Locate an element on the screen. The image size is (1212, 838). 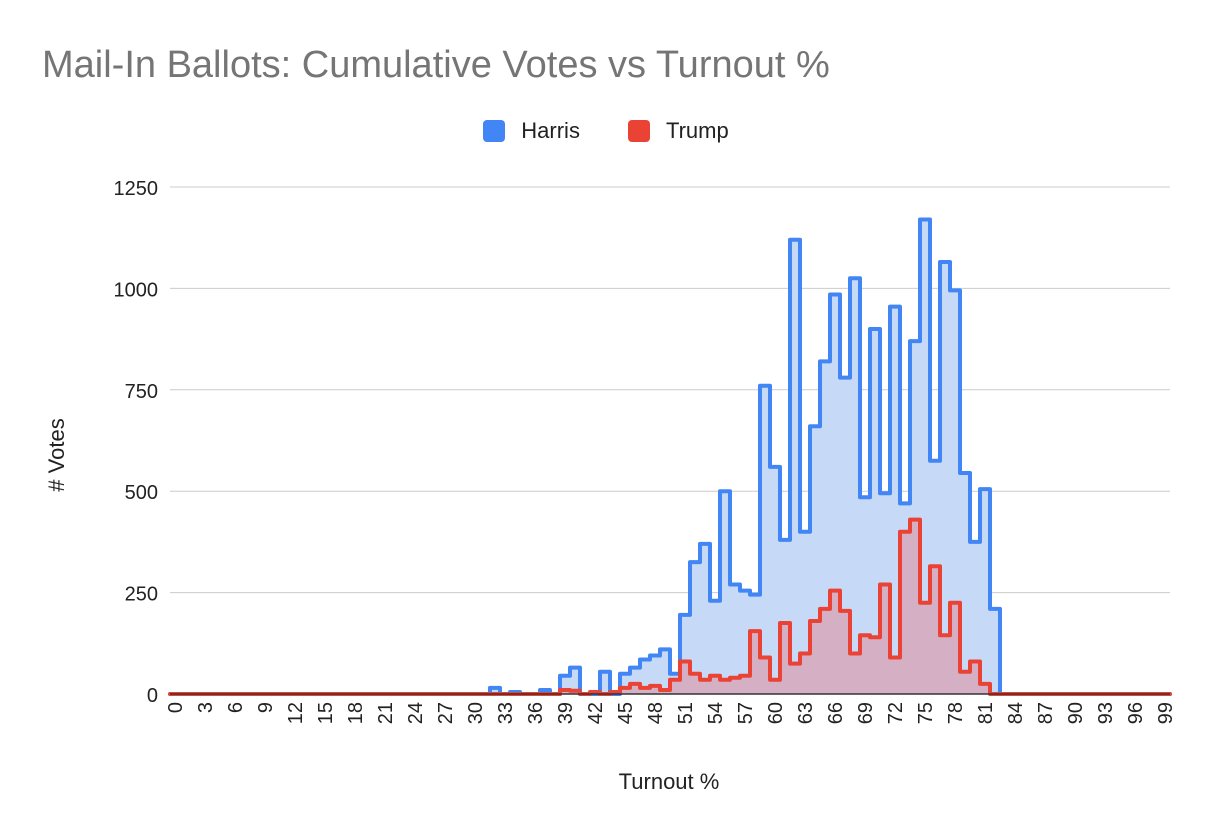
x-tick-label: 87 is located at coordinates (1046, 713).